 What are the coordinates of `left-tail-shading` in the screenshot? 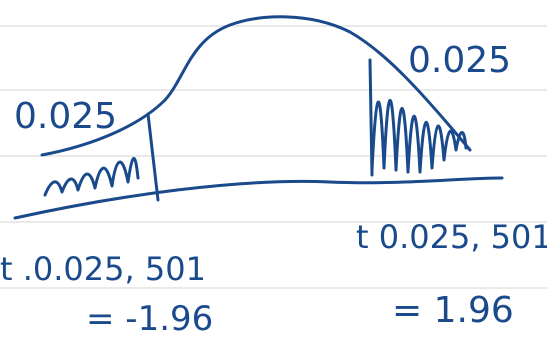 It's located at (91, 176).